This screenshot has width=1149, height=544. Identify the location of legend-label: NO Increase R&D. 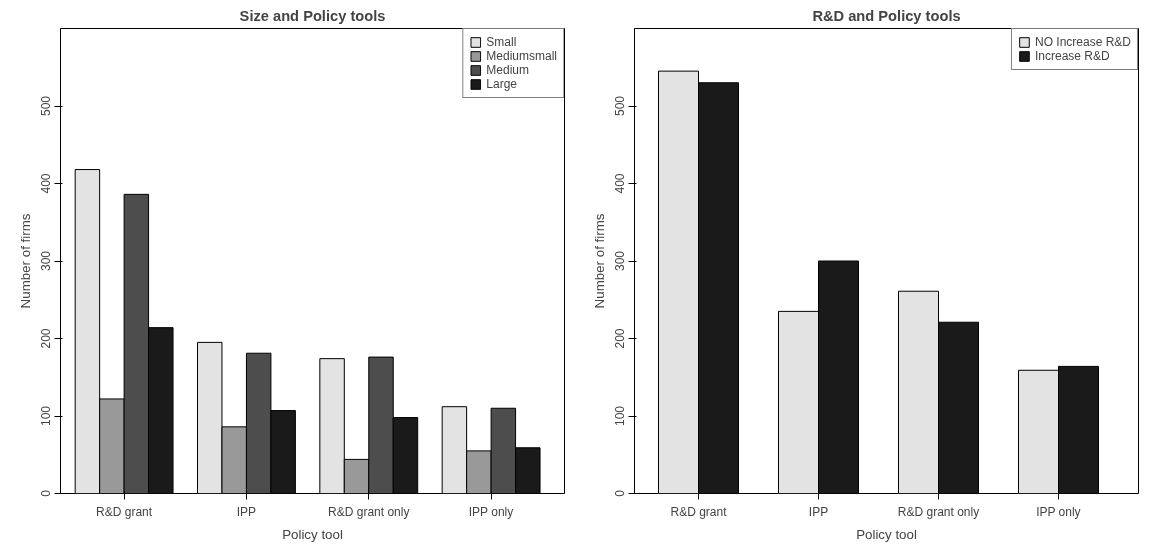
(1082, 42).